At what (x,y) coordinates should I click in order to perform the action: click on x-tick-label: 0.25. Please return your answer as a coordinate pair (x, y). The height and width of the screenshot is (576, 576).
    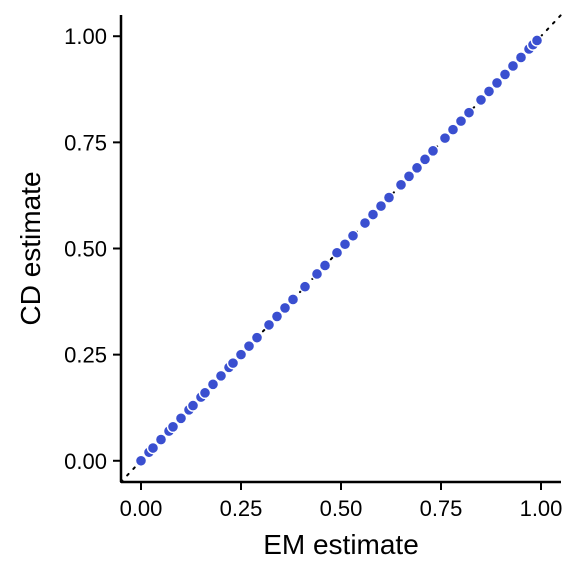
    Looking at the image, I should click on (241, 508).